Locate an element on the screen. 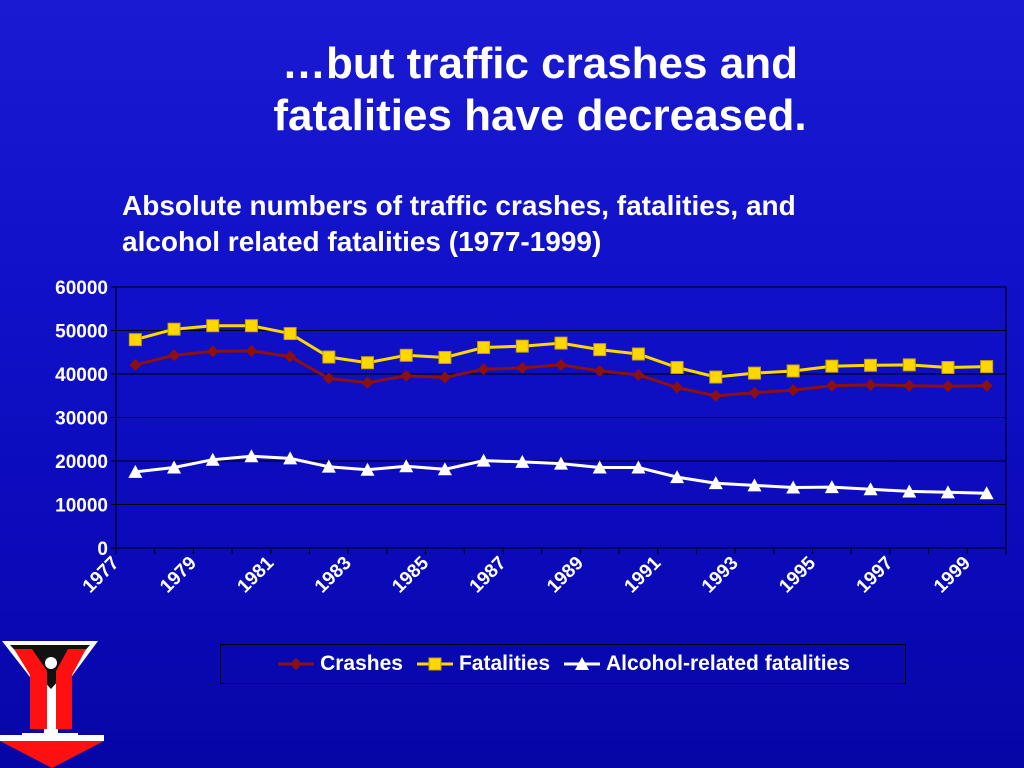  slide-title-line1: …but traffic crashes and is located at coordinates (540, 63).